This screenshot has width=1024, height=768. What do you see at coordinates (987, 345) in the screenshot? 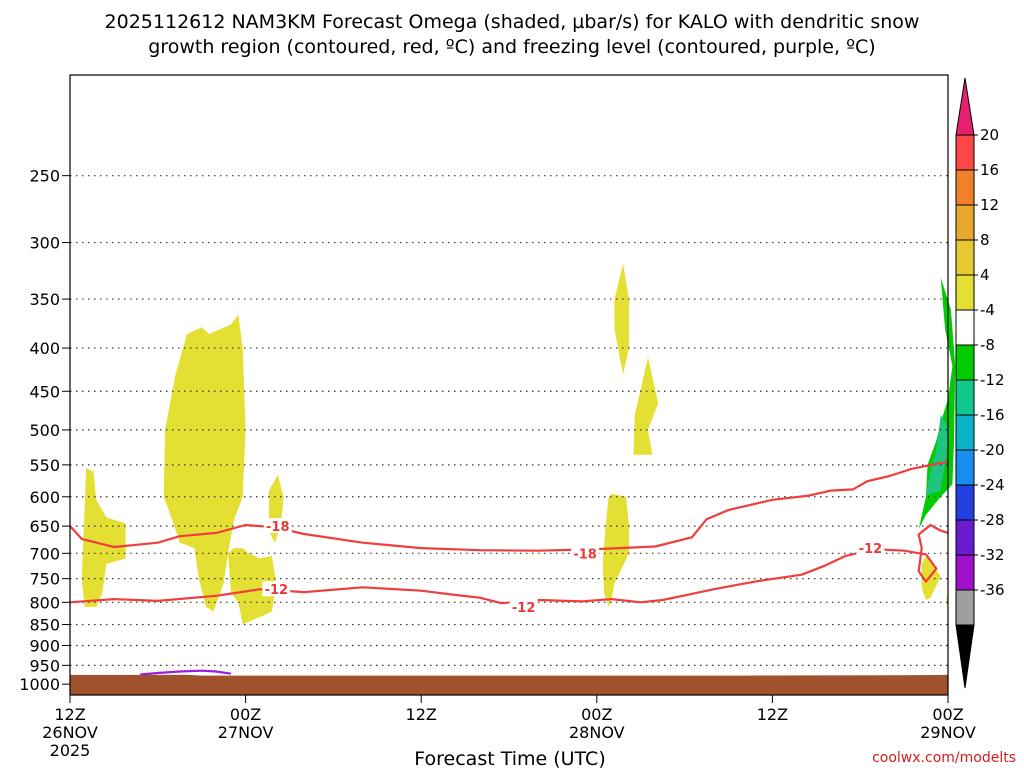
I see `colorbar-label-6: -8` at bounding box center [987, 345].